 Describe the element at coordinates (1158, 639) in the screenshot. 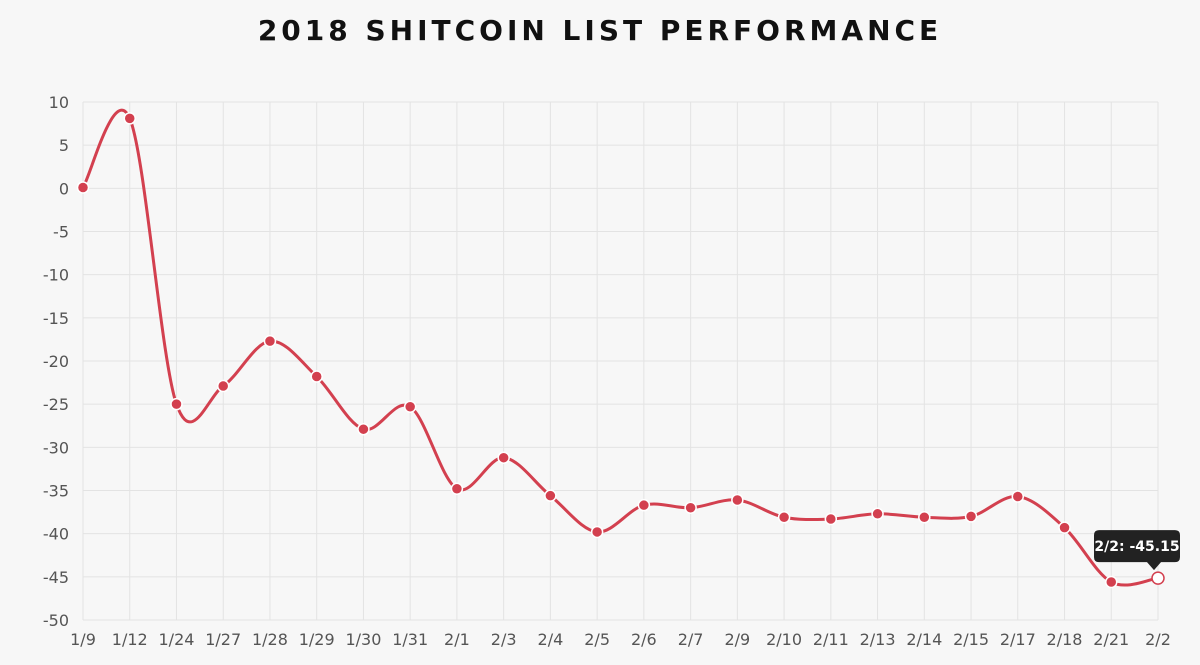

I see `x-tick-label: 2/2` at that location.